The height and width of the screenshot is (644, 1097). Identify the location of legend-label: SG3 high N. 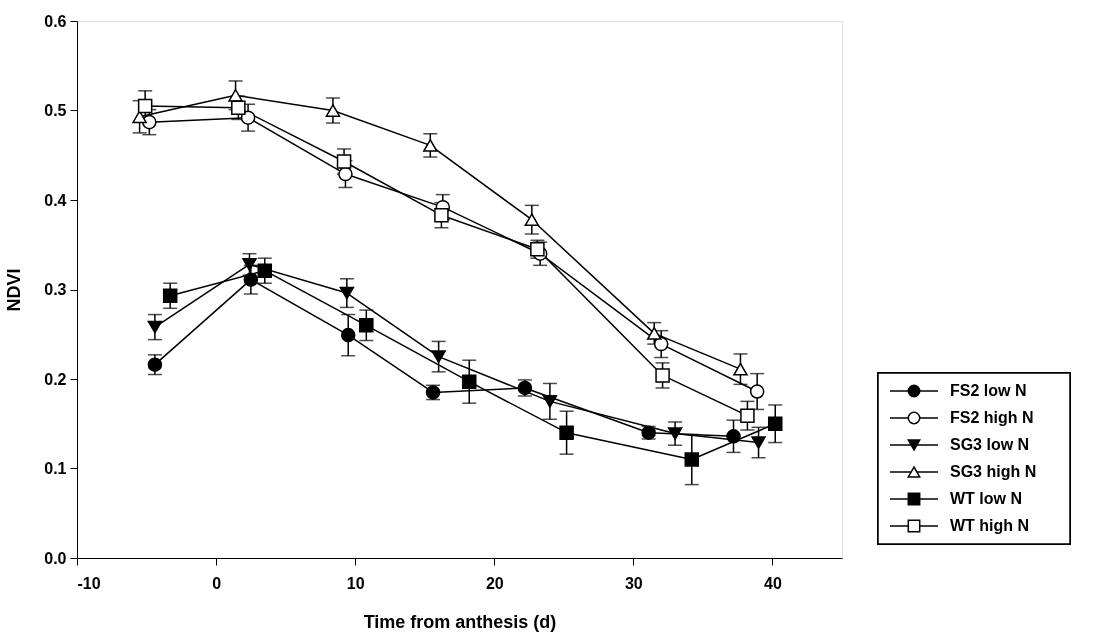
(993, 471).